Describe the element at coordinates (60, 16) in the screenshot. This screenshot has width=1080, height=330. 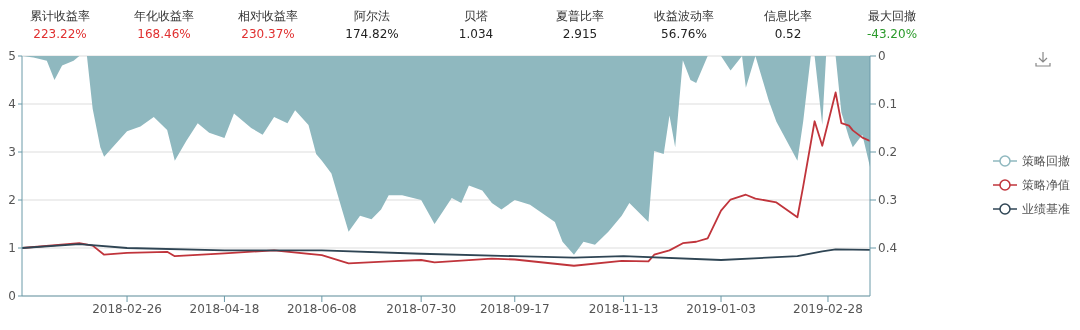
I see `text: 累计收益率` at that location.